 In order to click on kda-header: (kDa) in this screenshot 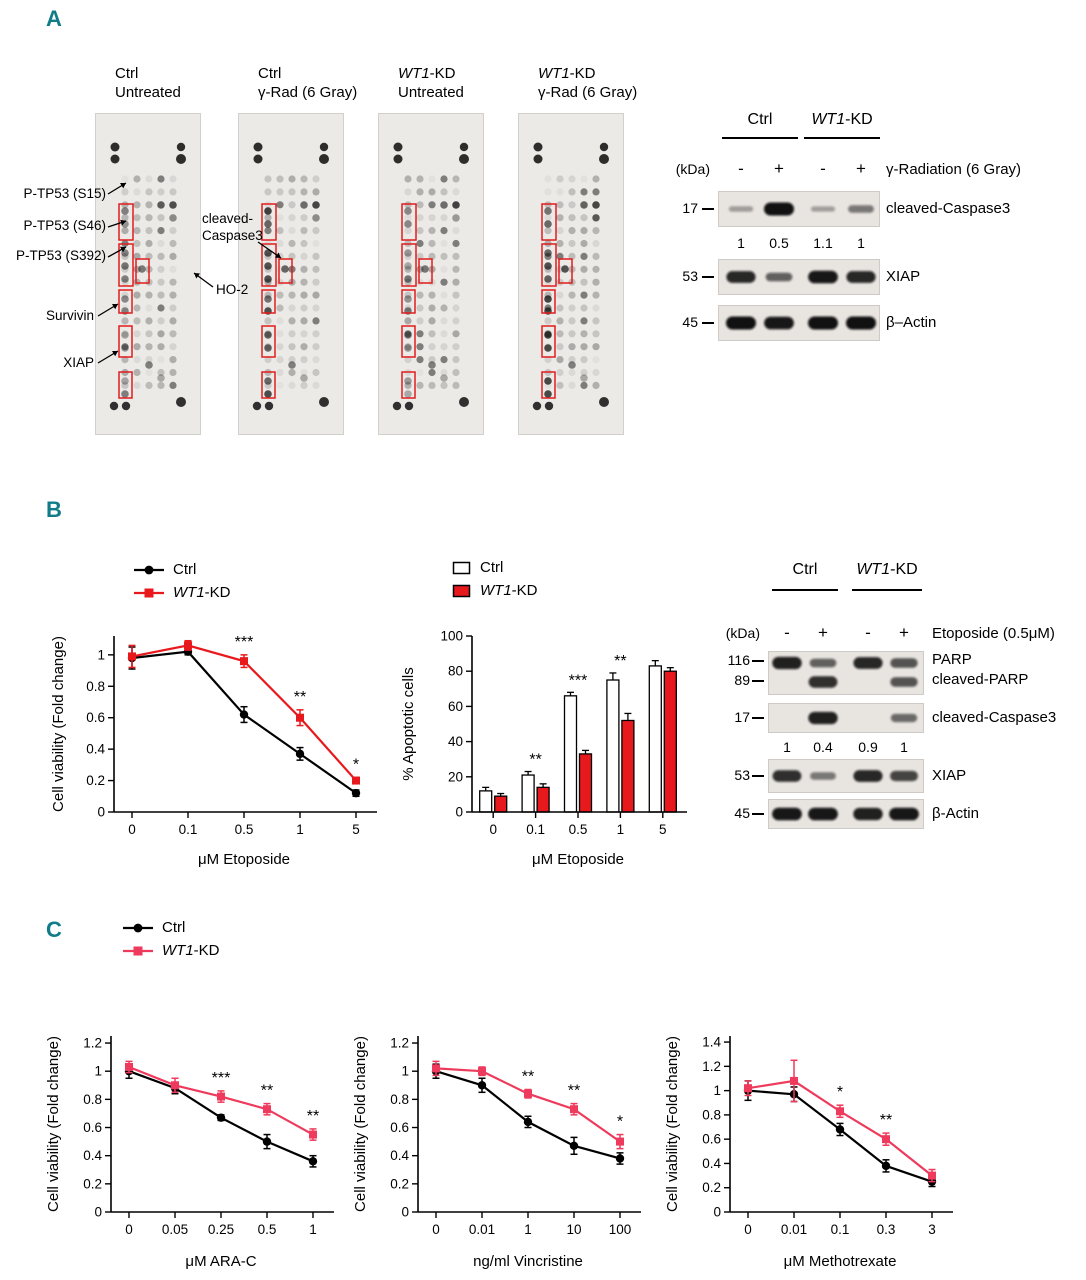, I will do `click(692, 169)`.